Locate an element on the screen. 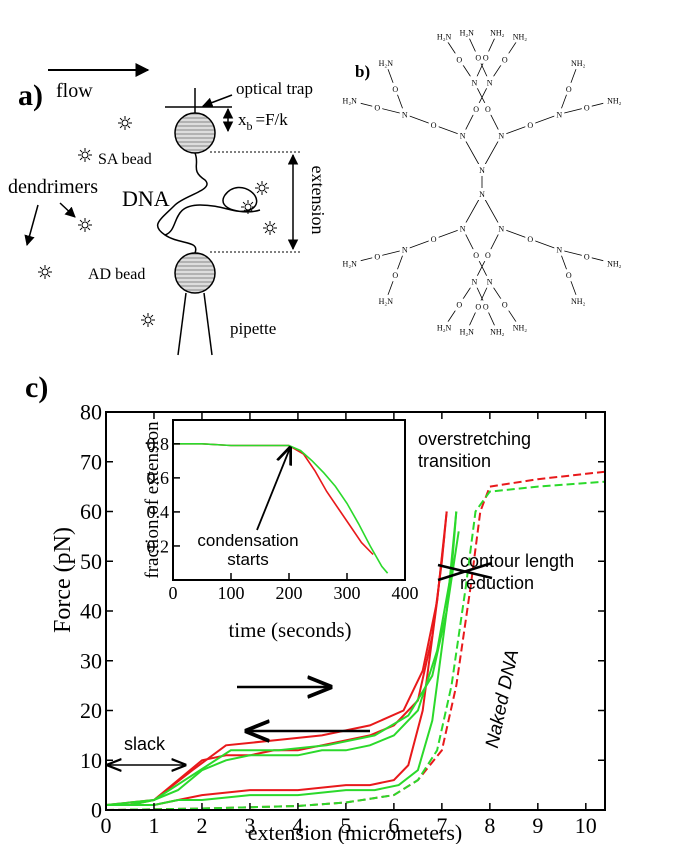  y-tick-label: 0 is located at coordinates (96, 810).